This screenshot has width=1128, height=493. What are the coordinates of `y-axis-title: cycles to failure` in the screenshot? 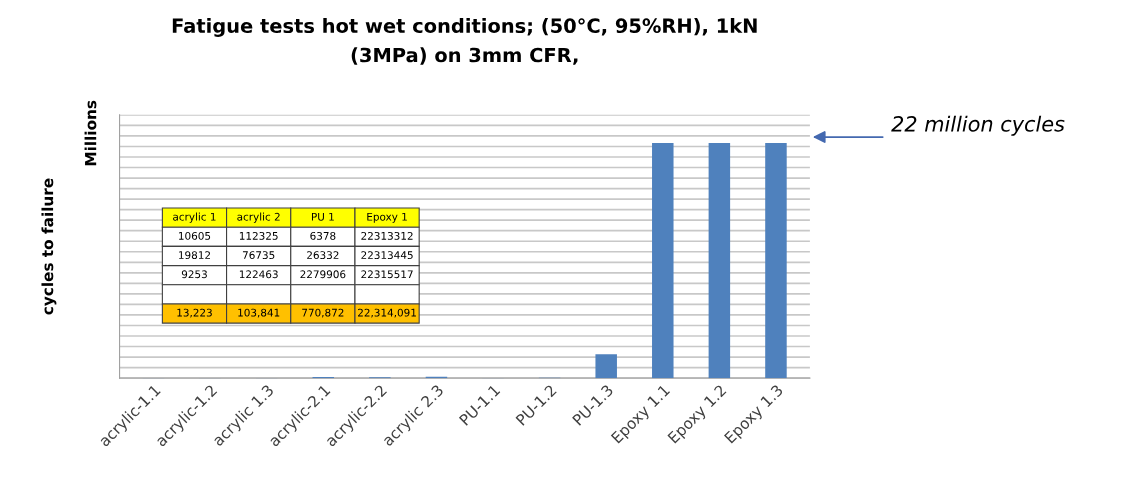 It's located at (49, 246).